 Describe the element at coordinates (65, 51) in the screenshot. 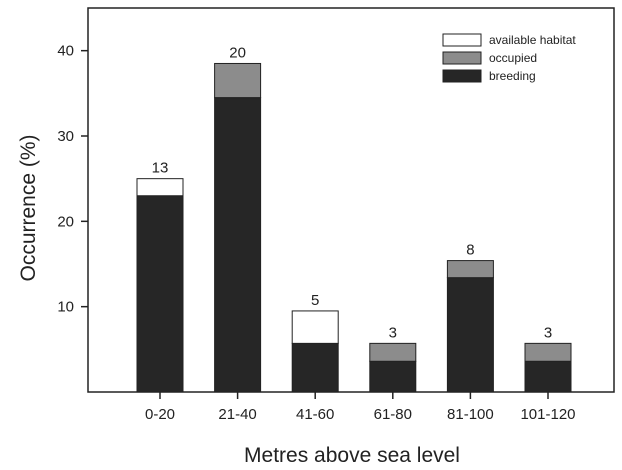

I see `y-tick-label: 40` at that location.